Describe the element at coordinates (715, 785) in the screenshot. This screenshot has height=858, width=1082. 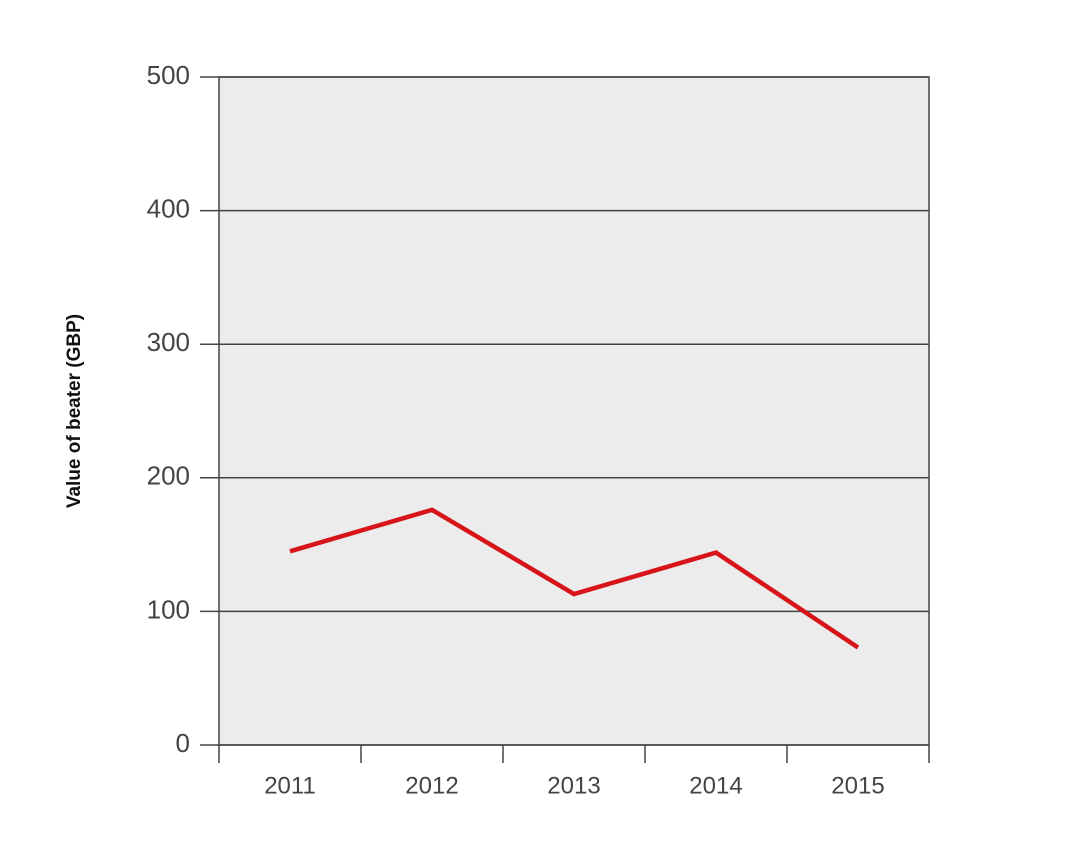
I see `x-tick-label: 2014` at that location.